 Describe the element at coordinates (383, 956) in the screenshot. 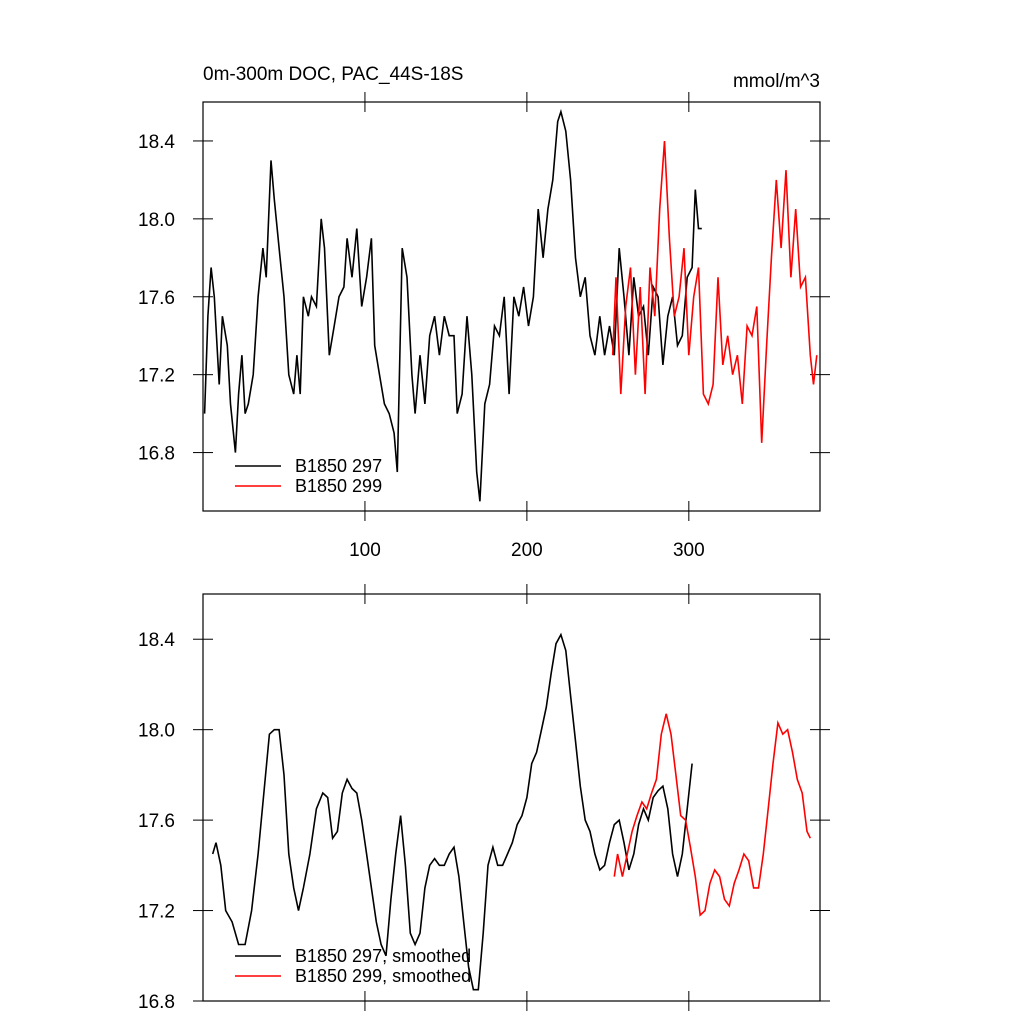

I see `legend-label: B1850 297, smoothed` at that location.